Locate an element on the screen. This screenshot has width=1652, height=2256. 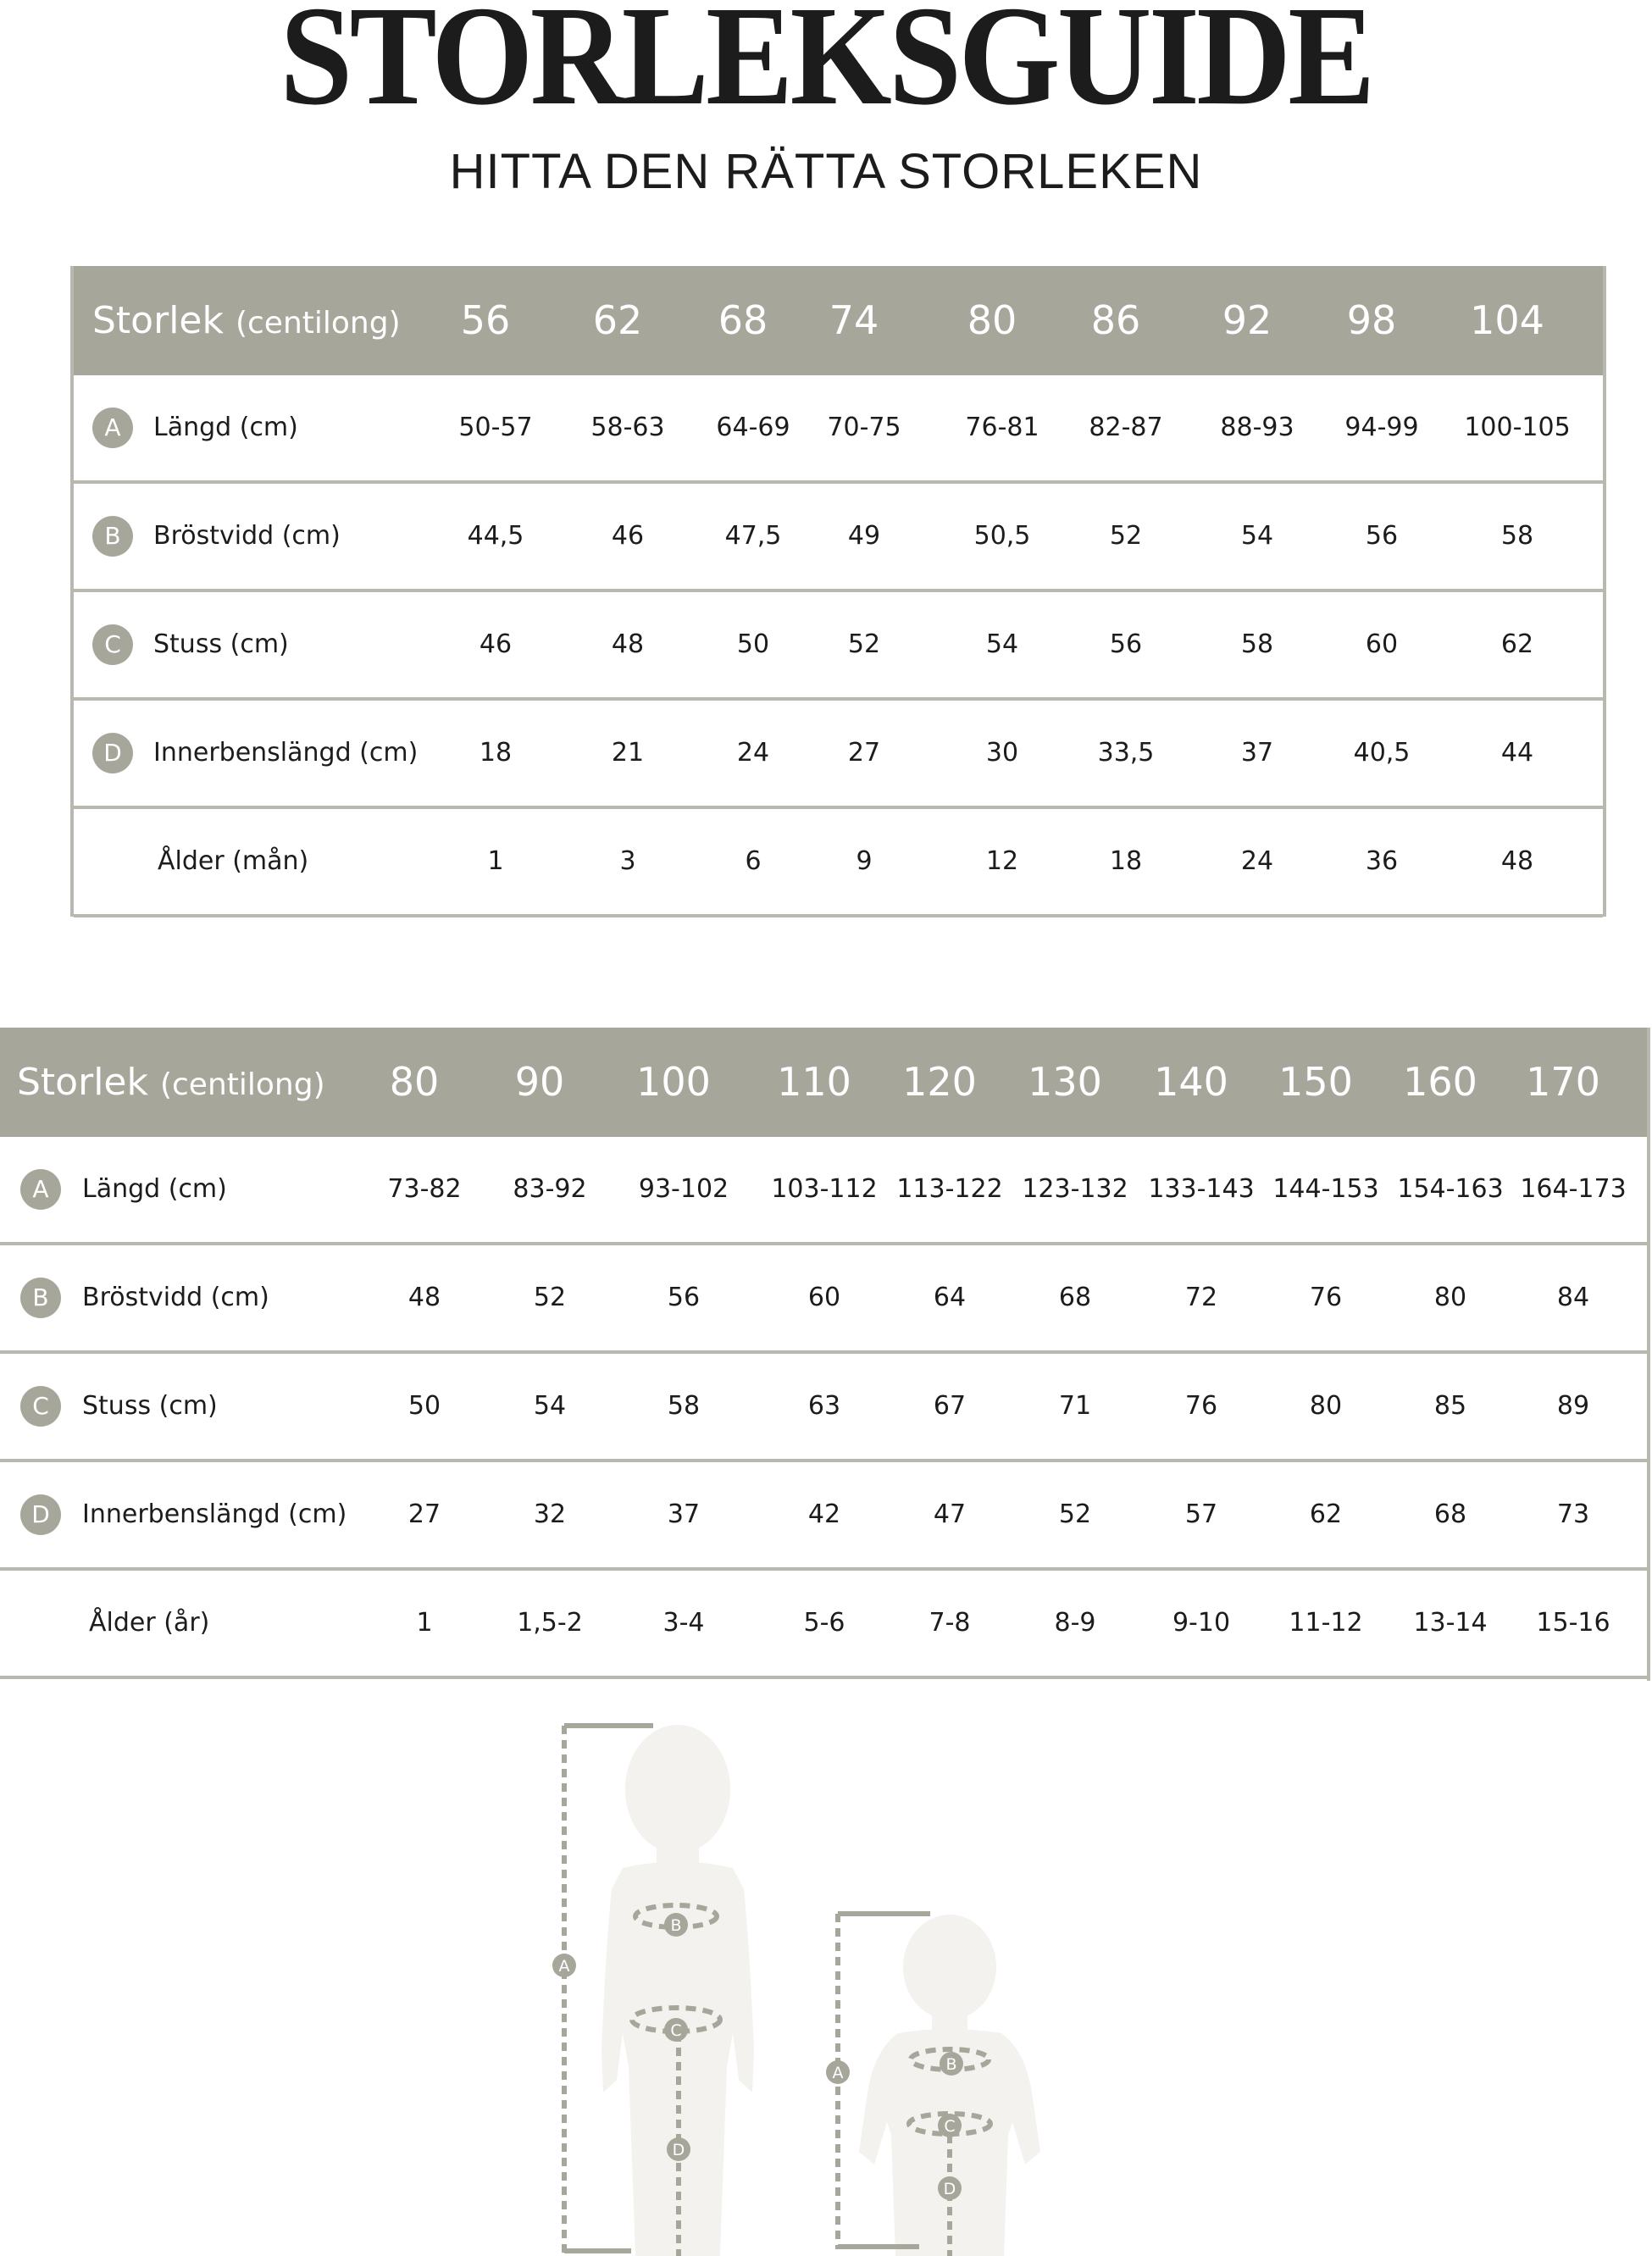
svg-text: B is located at coordinates (675, 1926).